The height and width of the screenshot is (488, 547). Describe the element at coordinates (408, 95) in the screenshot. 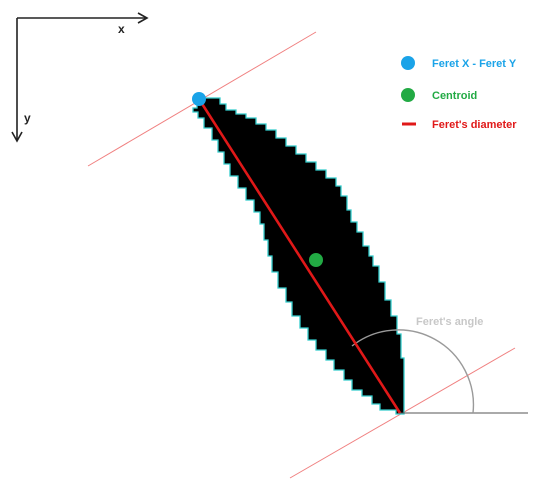

I see `legend-centroid-dot` at that location.